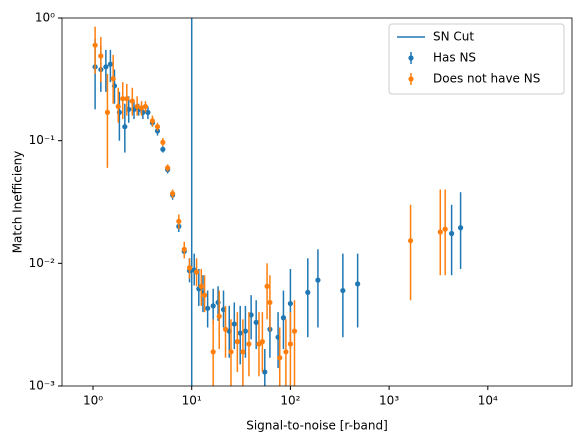 This screenshot has height=445, width=578. I want to click on x-tick-label: 10⁰, so click(93, 401).